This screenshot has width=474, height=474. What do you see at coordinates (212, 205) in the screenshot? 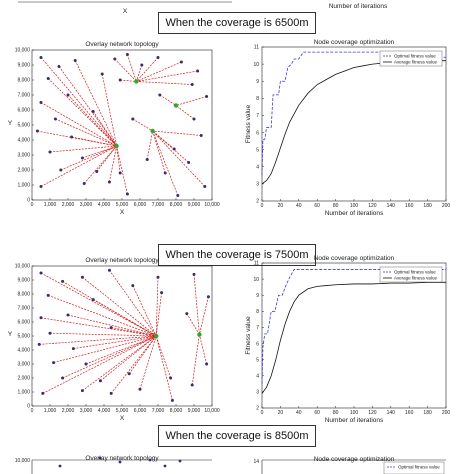
I see `x-tick-label: 10,000` at bounding box center [212, 205].